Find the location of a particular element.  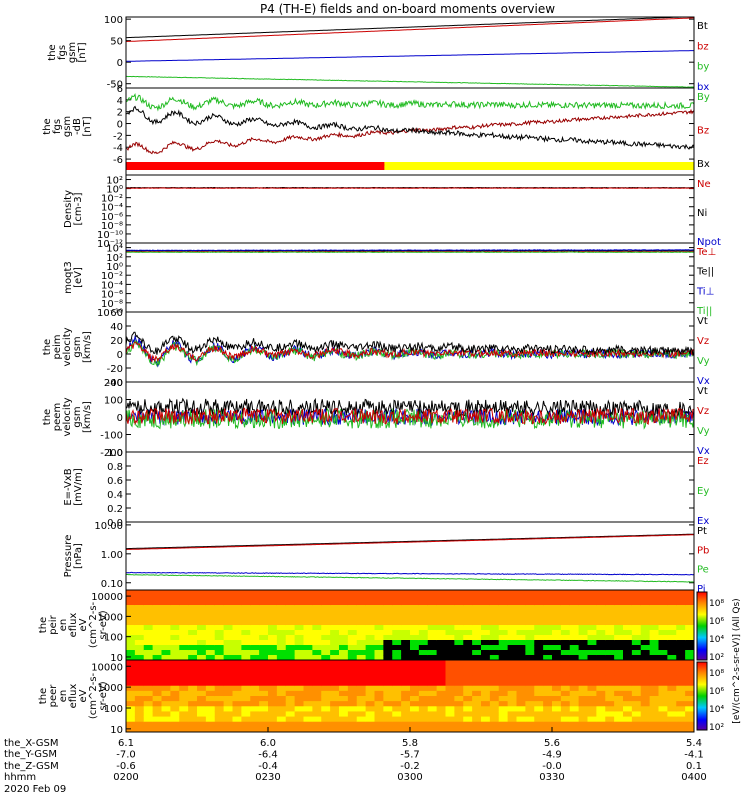

xtick-label-the_Z-GSM: -0.4 is located at coordinates (268, 766).